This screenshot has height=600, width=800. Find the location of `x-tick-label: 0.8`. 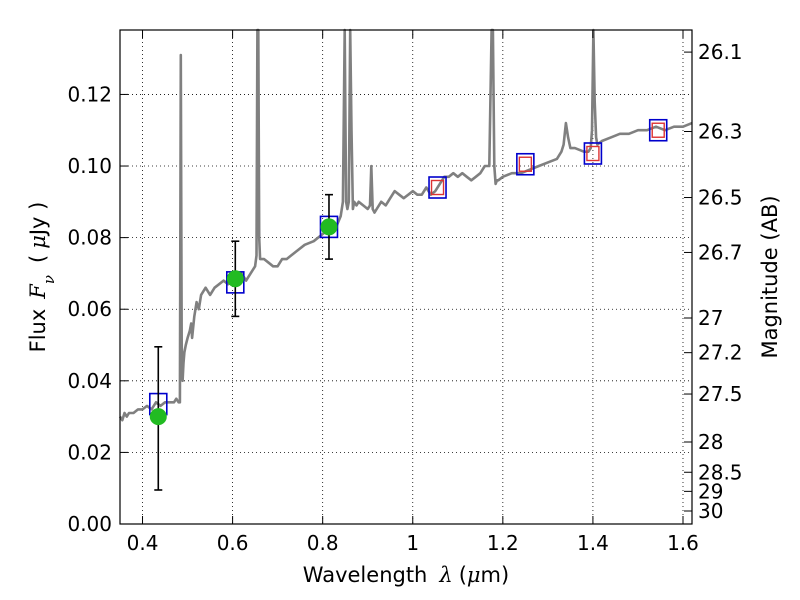

x-tick-label: 0.8 is located at coordinates (323, 543).